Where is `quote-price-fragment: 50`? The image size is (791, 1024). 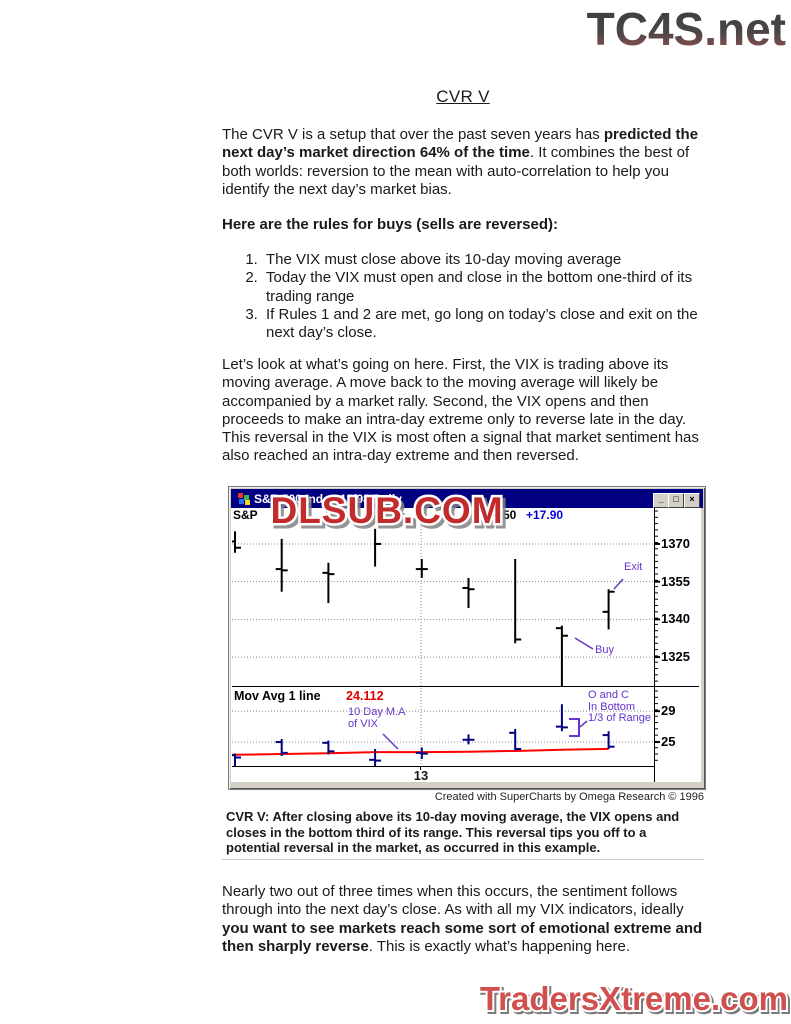
quote-price-fragment: 50 is located at coordinates (510, 515).